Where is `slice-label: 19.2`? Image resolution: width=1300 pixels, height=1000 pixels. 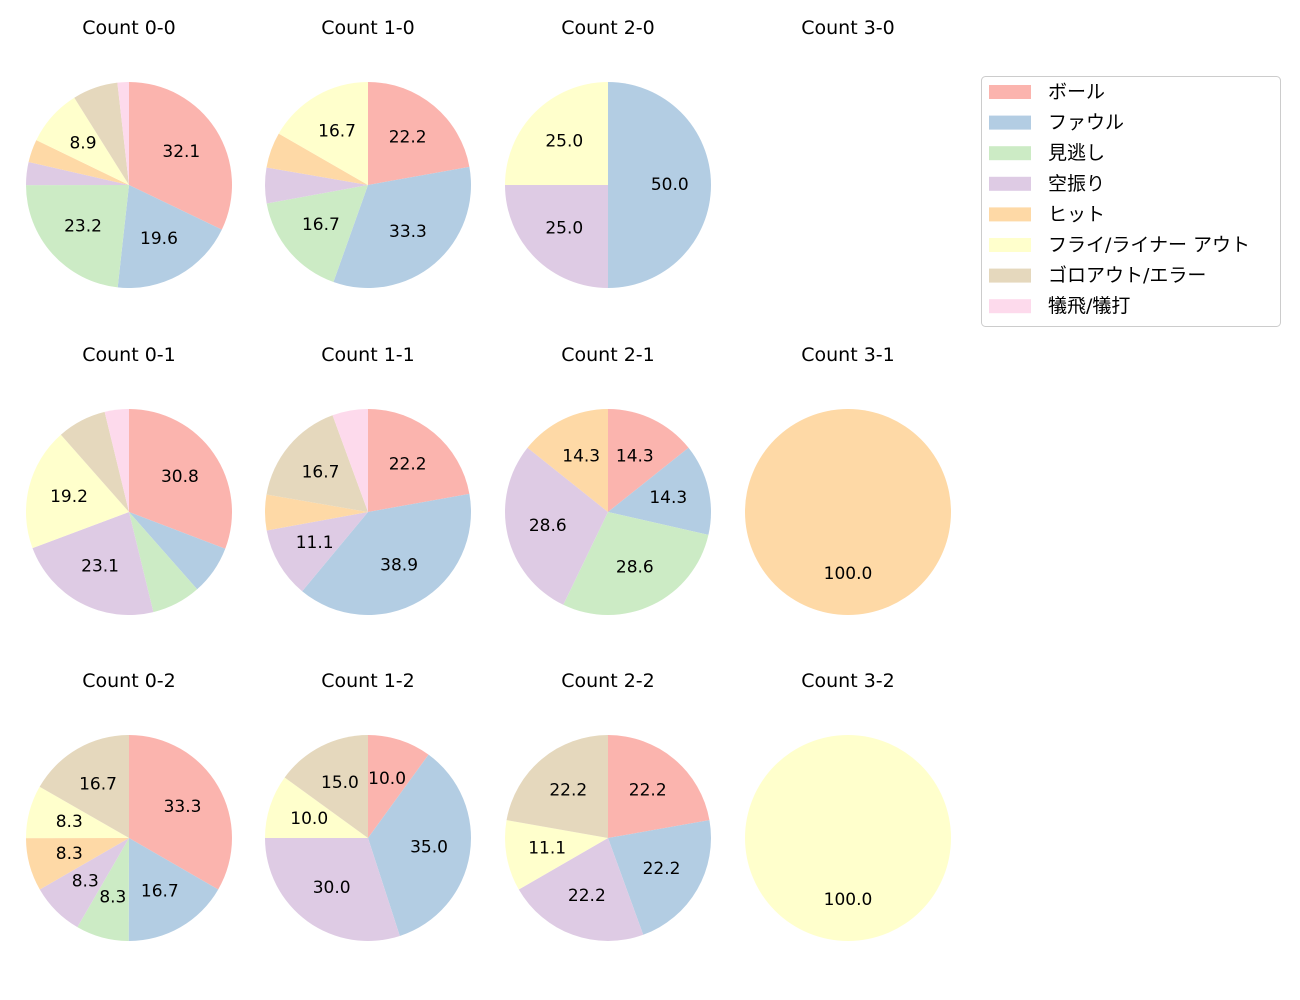
slice-label: 19.2 is located at coordinates (69, 497).